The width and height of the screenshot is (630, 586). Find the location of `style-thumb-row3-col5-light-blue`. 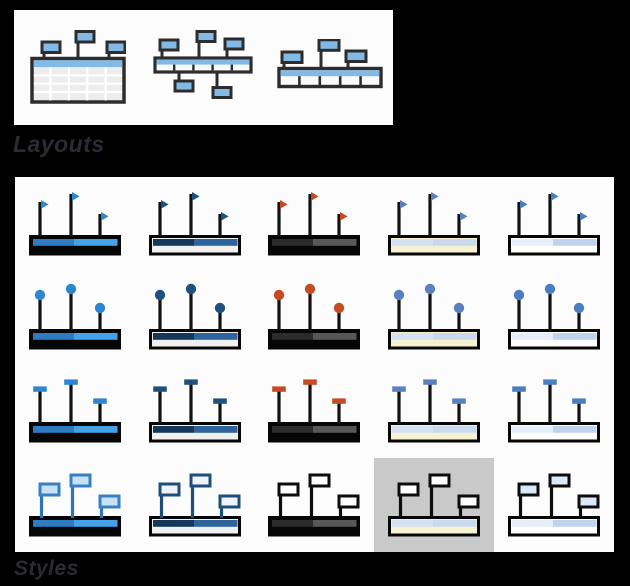

style-thumb-row3-col5-light-blue is located at coordinates (554, 412).